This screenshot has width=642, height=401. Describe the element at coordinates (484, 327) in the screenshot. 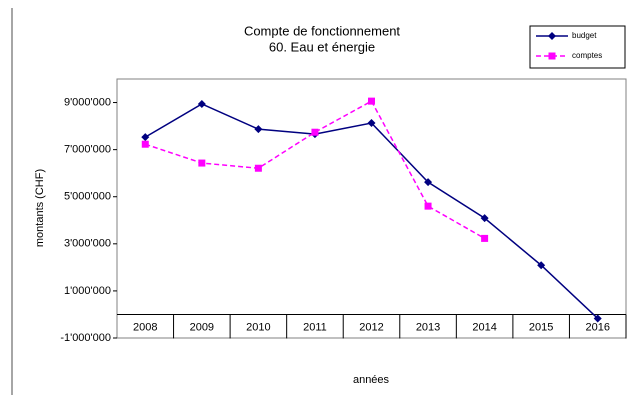

I see `x-tick-label: 2014` at that location.